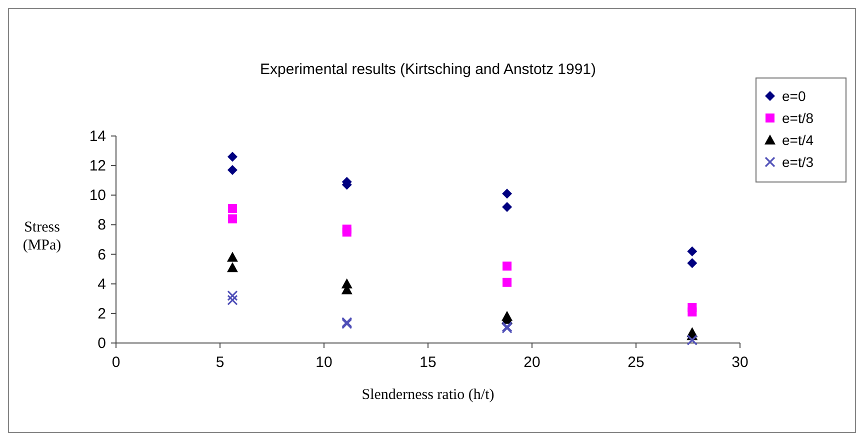  What do you see at coordinates (42, 237) in the screenshot?
I see `y-axis-title: Stress (MPa)` at bounding box center [42, 237].